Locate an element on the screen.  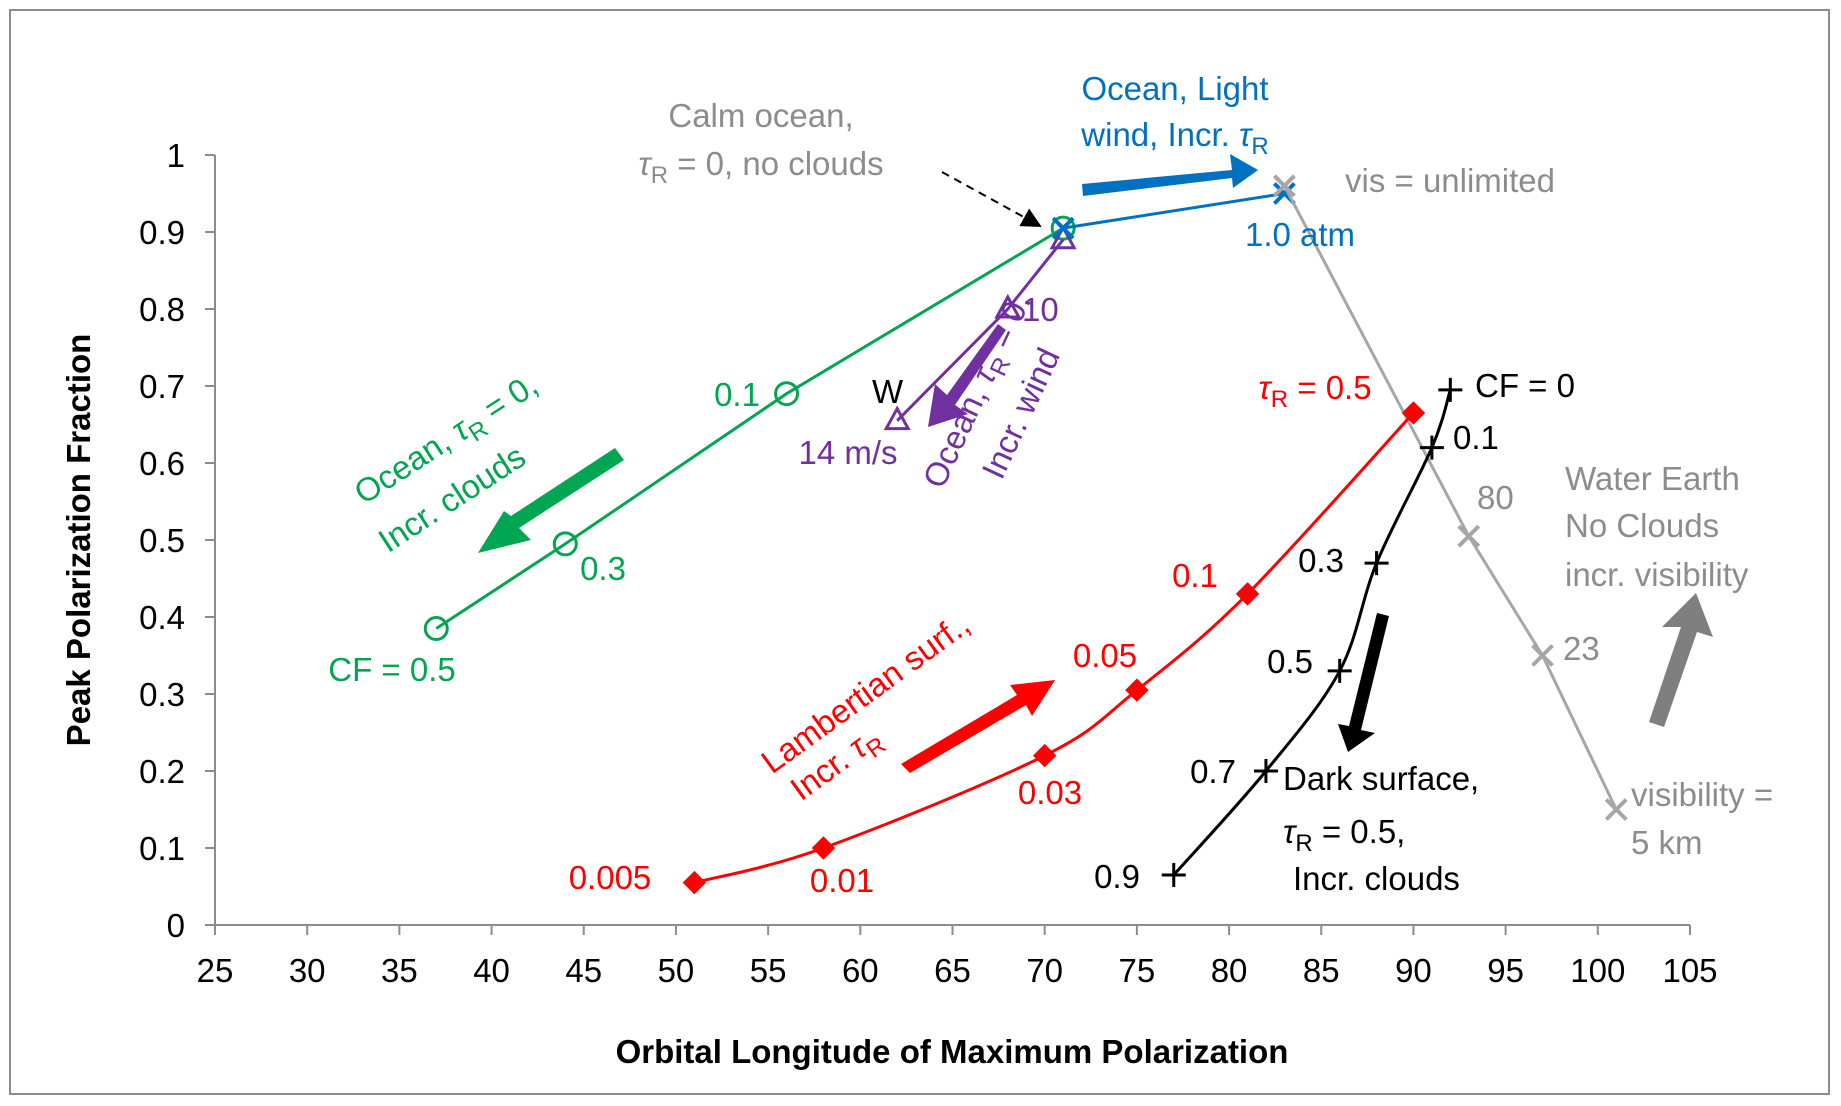
pressure-label: 1.0 atm is located at coordinates (1300, 234).